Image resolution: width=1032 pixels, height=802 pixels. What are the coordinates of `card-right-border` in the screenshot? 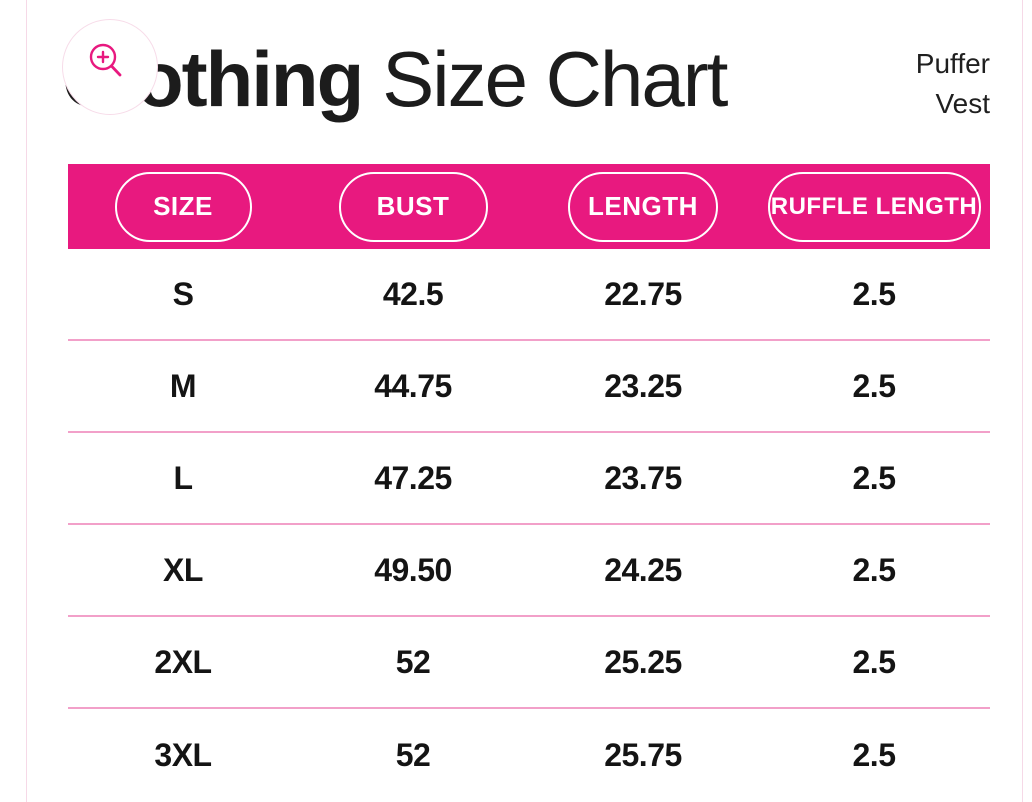 It's located at (1022, 401).